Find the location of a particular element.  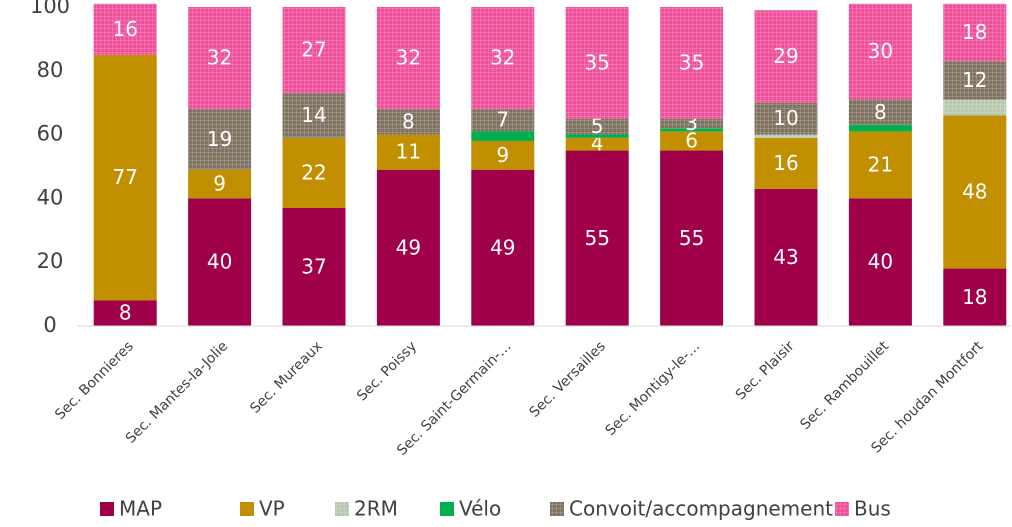

data-label: 5 is located at coordinates (597, 126).